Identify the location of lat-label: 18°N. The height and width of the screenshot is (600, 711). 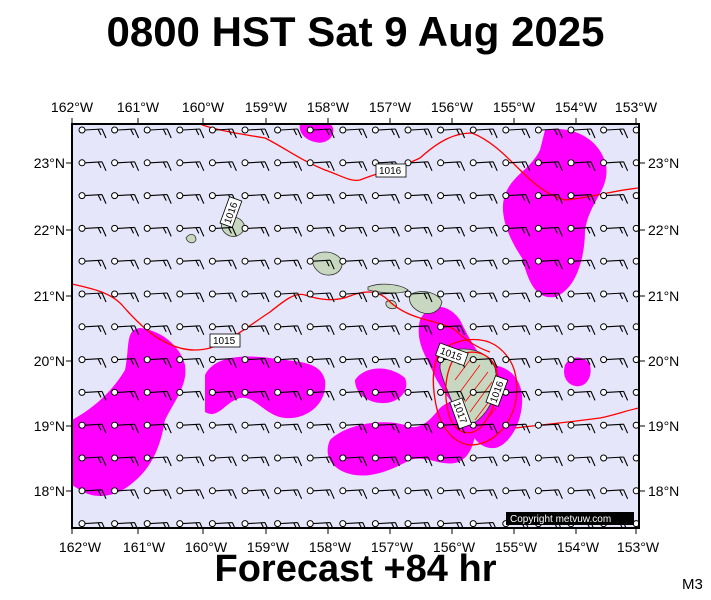
(49, 491).